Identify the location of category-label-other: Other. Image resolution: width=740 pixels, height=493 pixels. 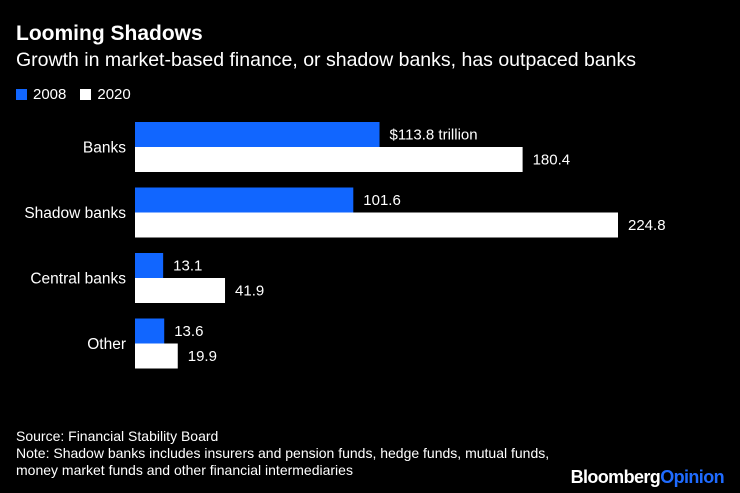
(106, 344).